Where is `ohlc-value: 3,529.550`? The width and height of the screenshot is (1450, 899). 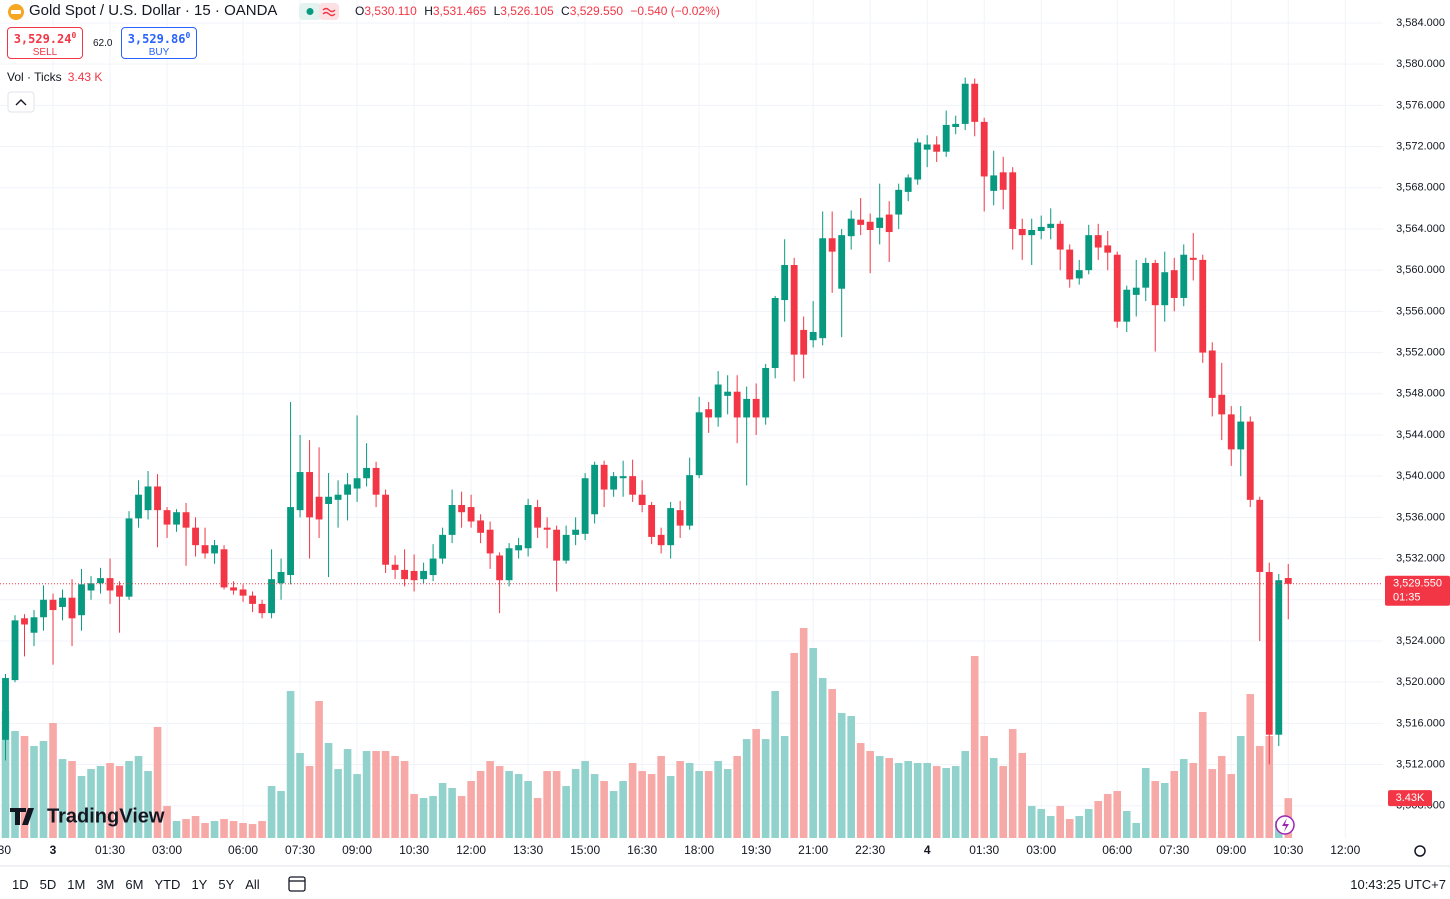 ohlc-value: 3,529.550 is located at coordinates (596, 11).